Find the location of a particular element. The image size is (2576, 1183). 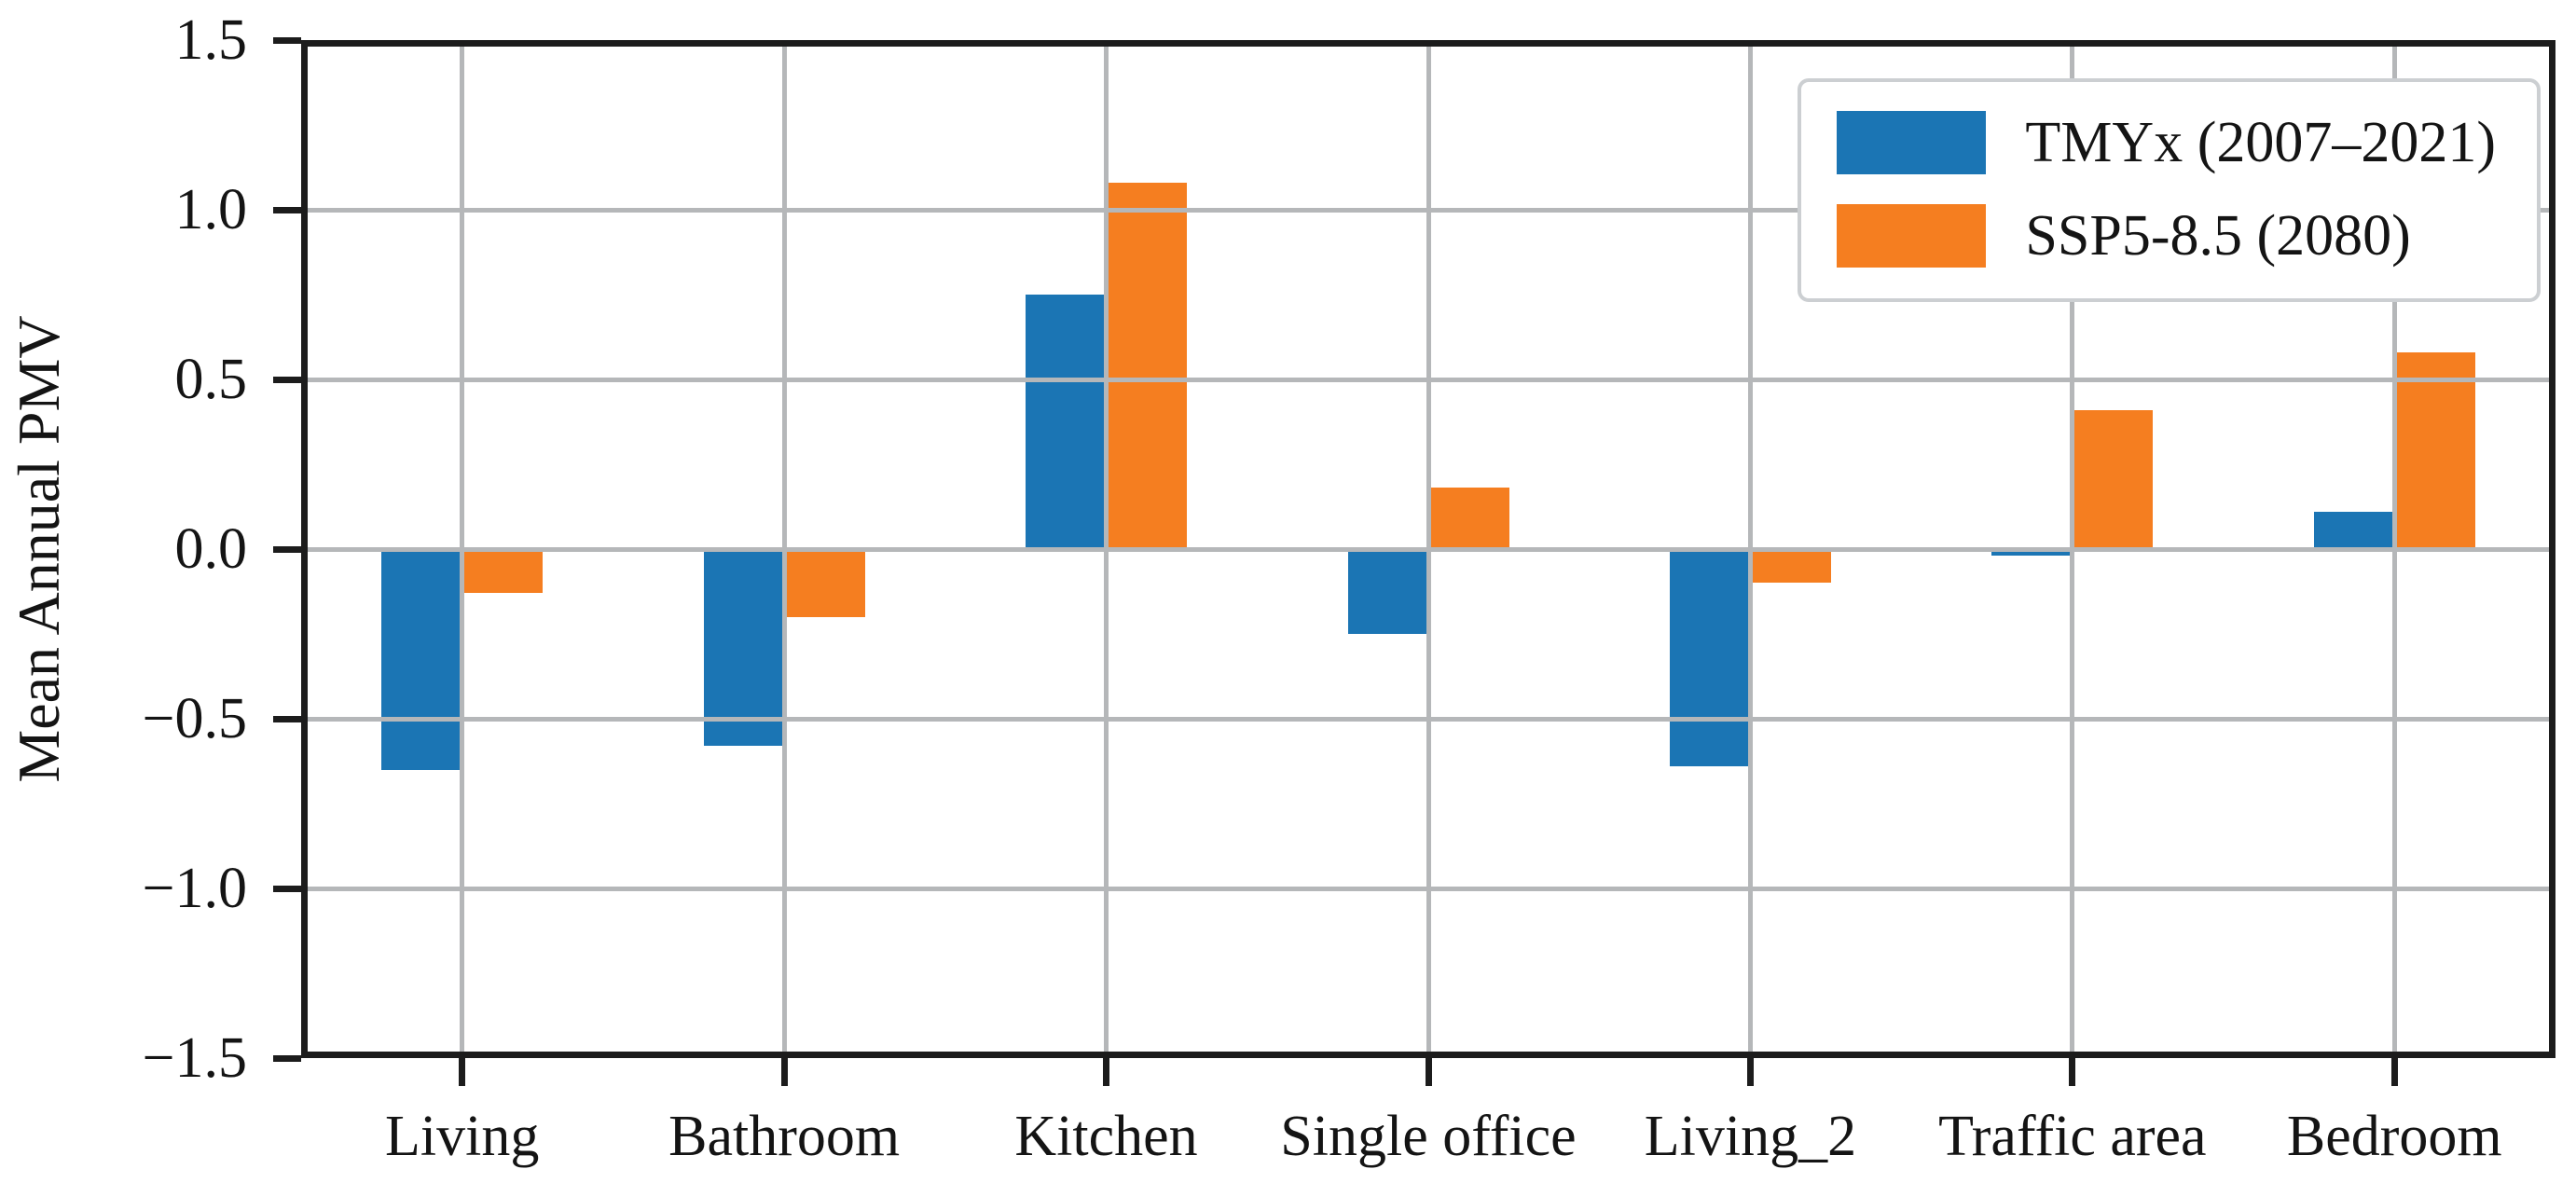

y-tick-label: 1.5 is located at coordinates (211, 40).